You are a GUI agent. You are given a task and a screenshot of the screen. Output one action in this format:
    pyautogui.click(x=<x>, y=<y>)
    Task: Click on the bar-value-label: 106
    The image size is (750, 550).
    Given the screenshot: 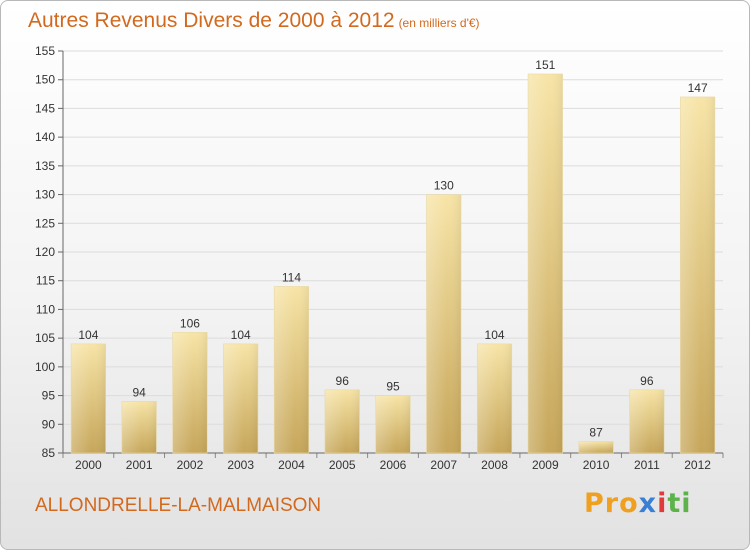 What is the action you would take?
    pyautogui.click(x=190, y=323)
    